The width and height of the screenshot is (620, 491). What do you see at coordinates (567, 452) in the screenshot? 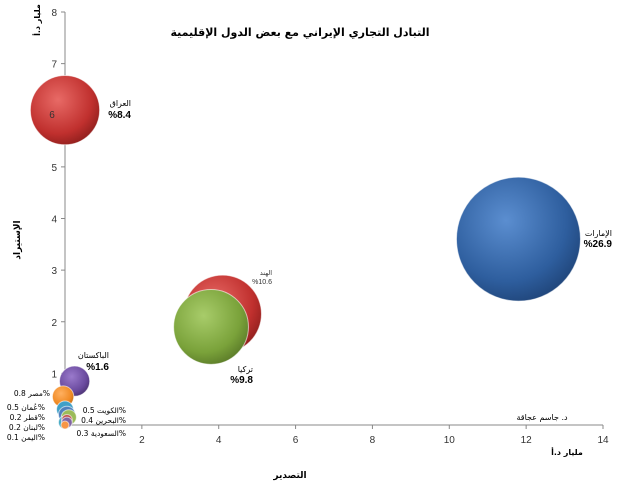
I see `x-unit-label: مليار د.أ` at bounding box center [567, 452].